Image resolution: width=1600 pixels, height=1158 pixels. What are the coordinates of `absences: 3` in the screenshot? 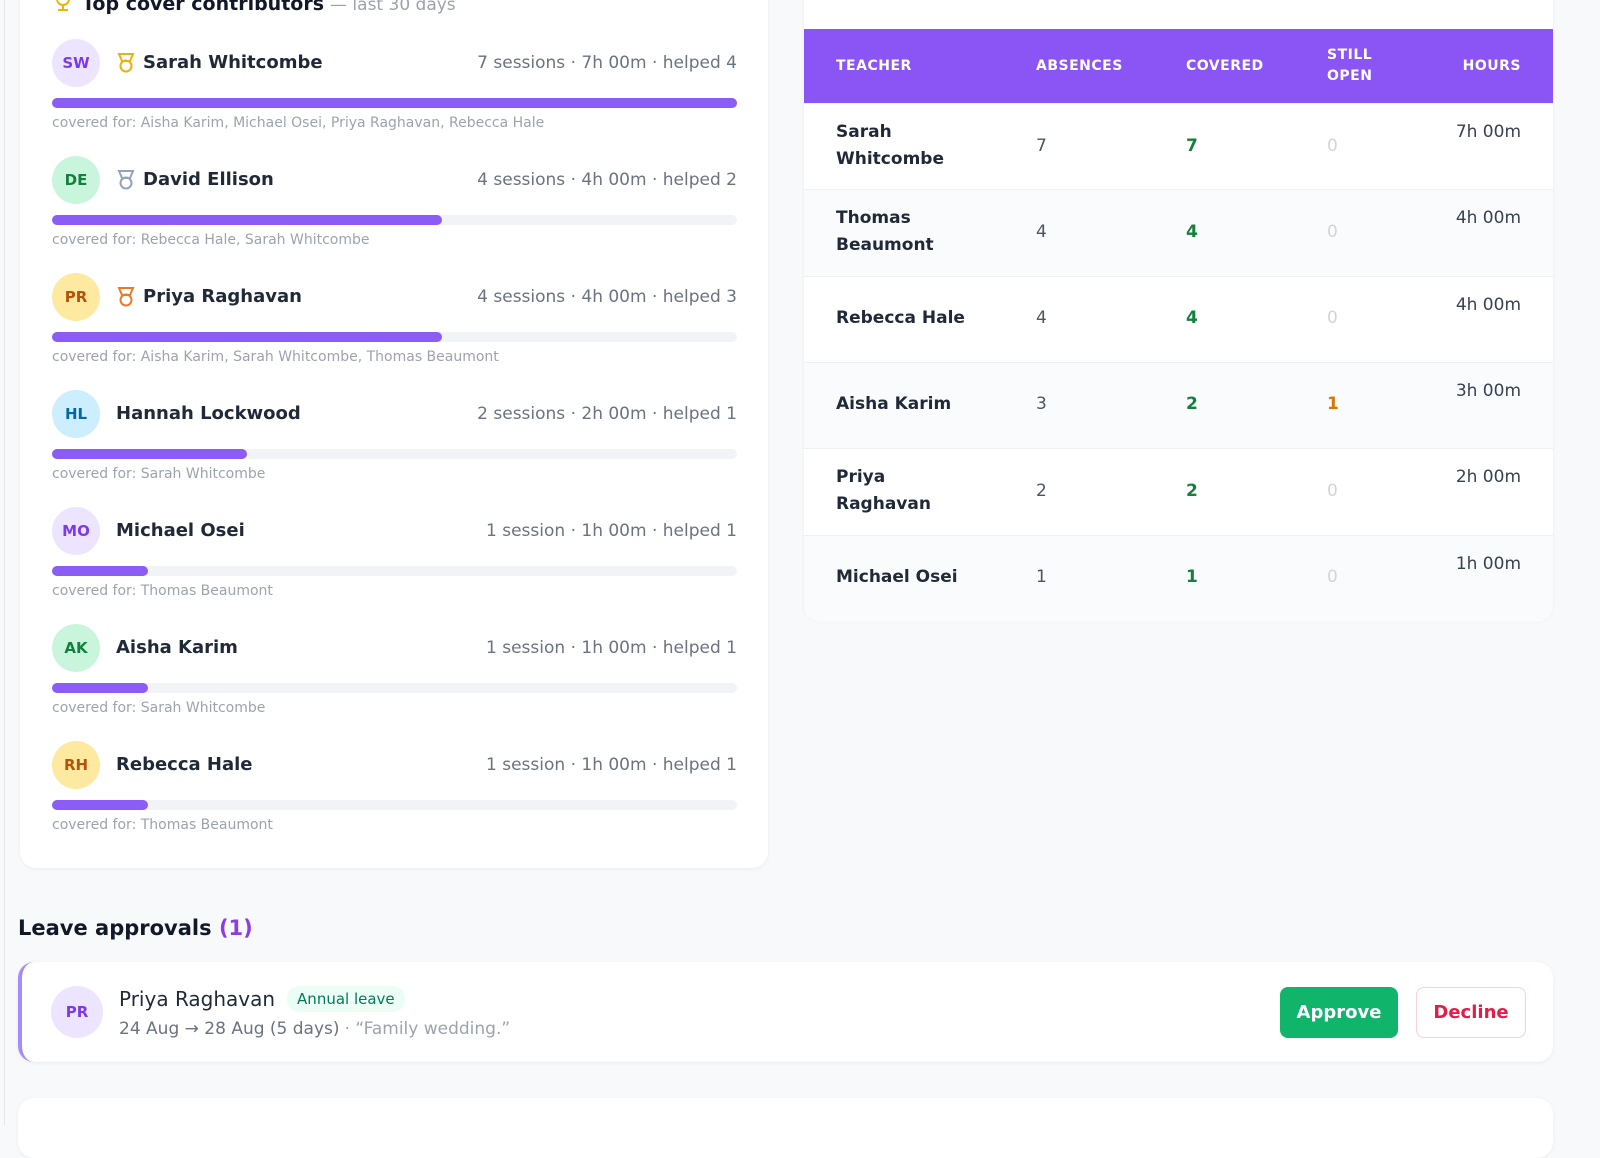 It's located at (1041, 404).